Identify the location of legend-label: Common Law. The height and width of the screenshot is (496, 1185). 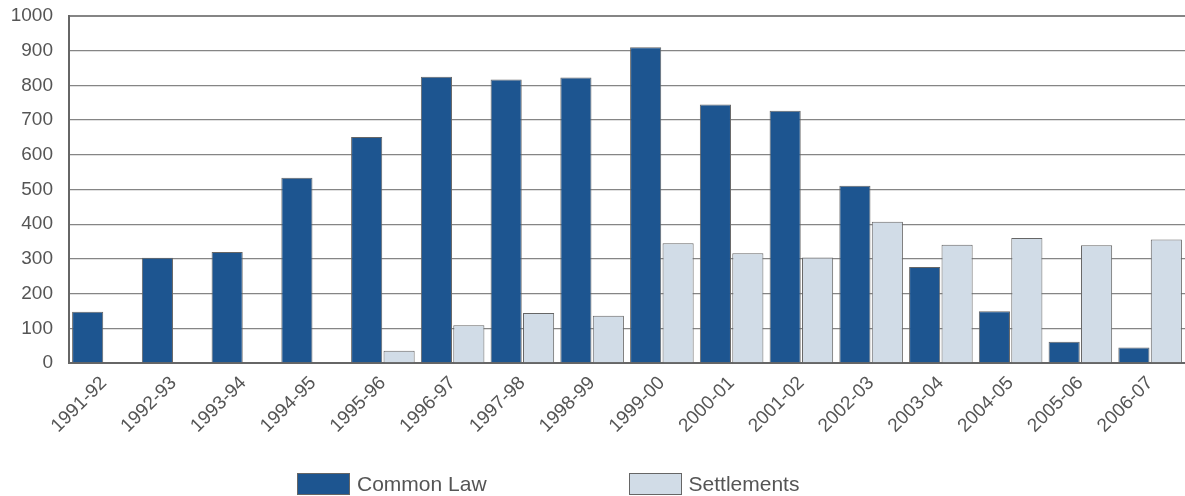
(422, 484).